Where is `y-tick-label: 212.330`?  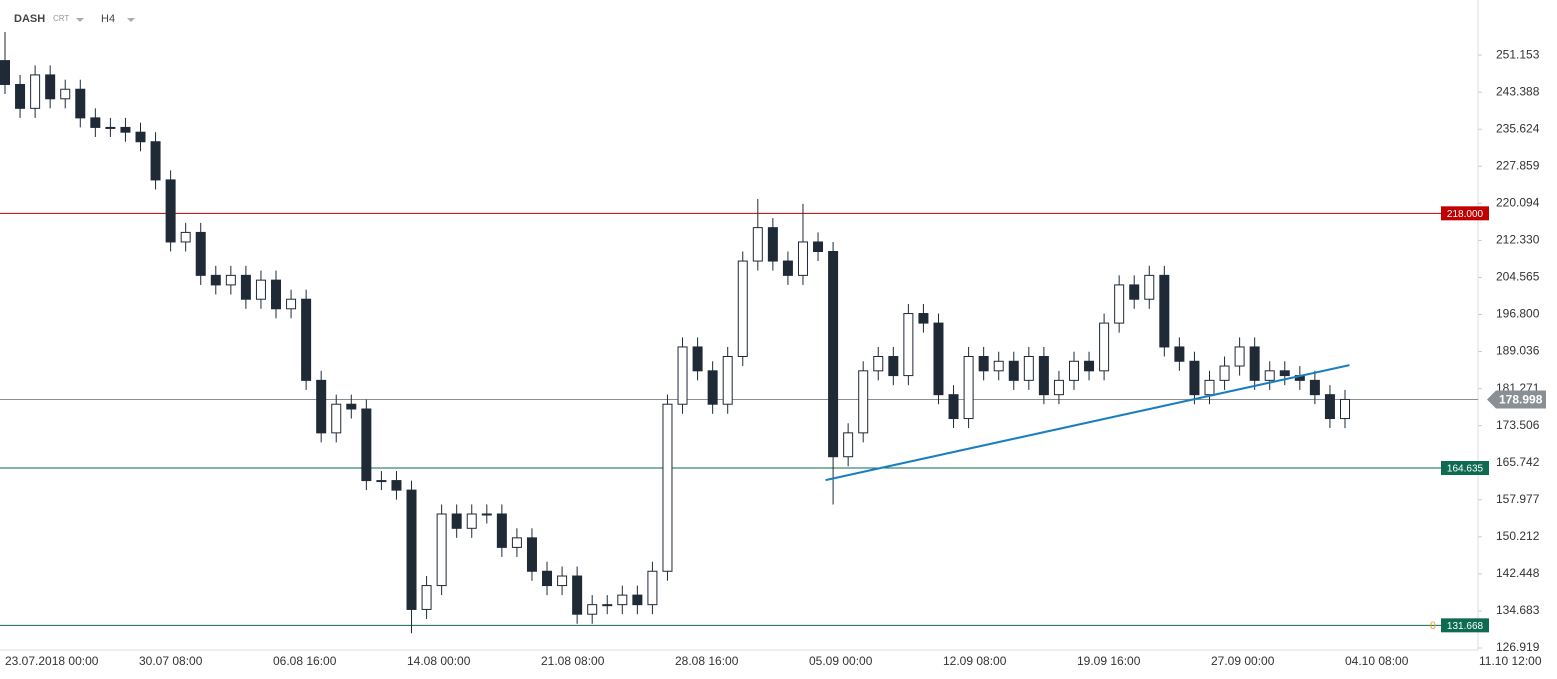
y-tick-label: 212.330 is located at coordinates (1518, 240).